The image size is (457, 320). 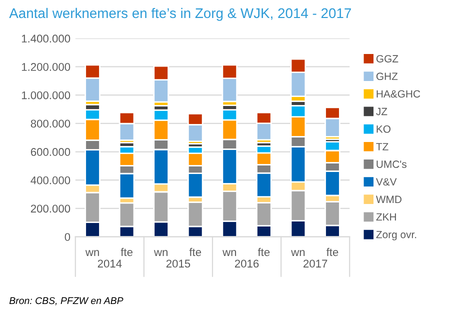 What do you see at coordinates (46, 95) in the screenshot?
I see `y-tick-label: 1.000.000` at bounding box center [46, 95].